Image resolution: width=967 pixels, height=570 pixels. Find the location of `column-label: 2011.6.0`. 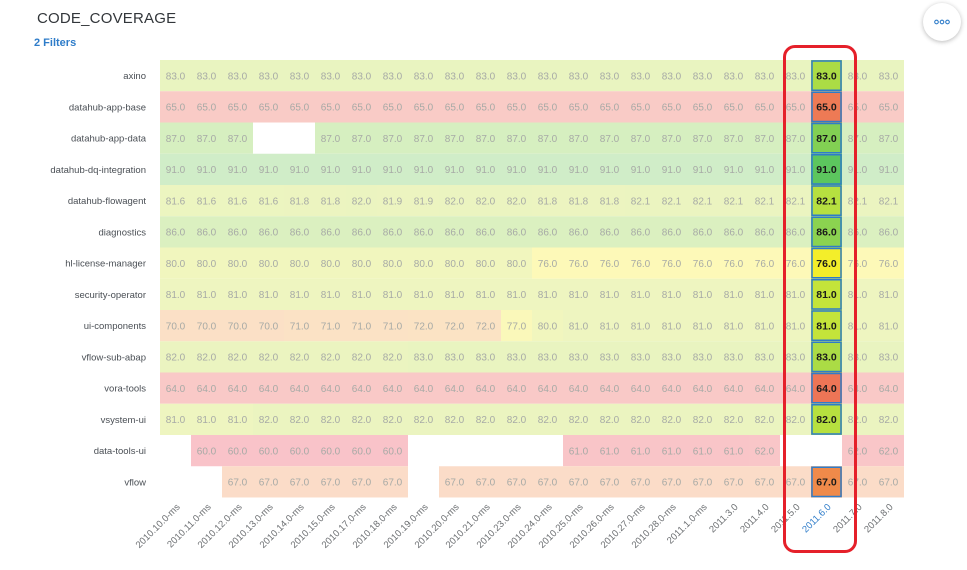

column-label: 2011.6.0 is located at coordinates (816, 518).